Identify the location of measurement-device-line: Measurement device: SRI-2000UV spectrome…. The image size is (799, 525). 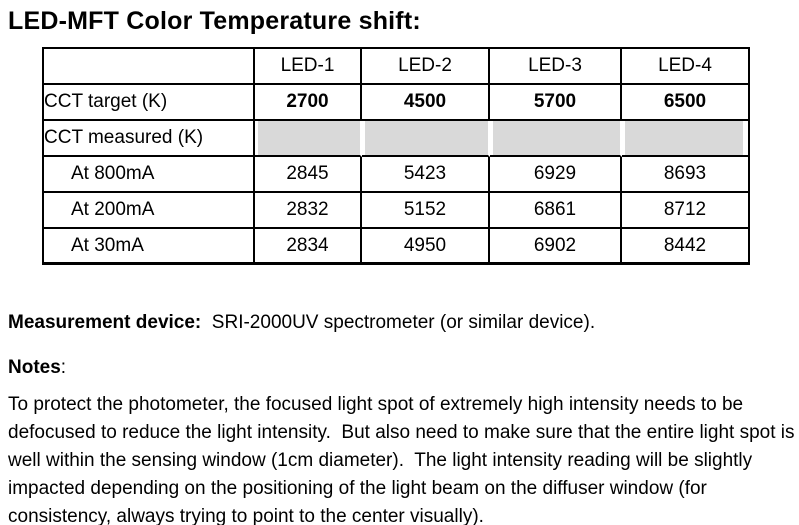
(399, 323).